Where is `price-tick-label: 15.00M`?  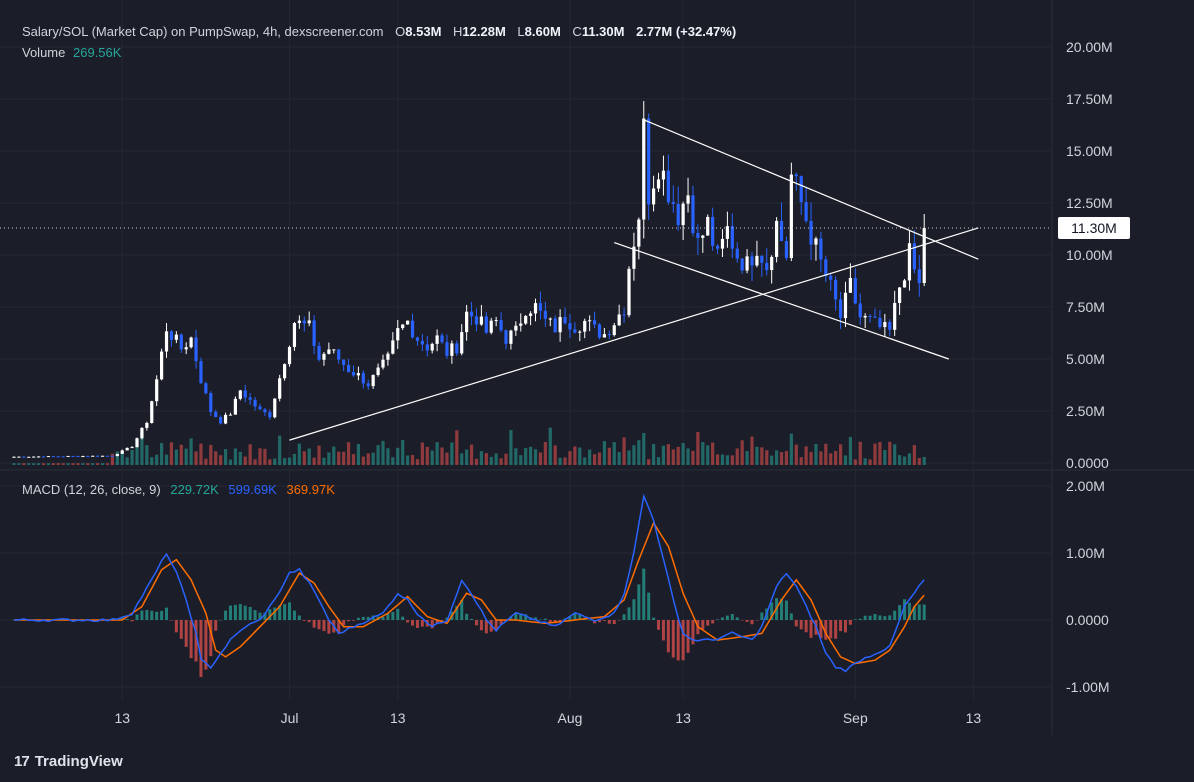
price-tick-label: 15.00M is located at coordinates (1089, 151).